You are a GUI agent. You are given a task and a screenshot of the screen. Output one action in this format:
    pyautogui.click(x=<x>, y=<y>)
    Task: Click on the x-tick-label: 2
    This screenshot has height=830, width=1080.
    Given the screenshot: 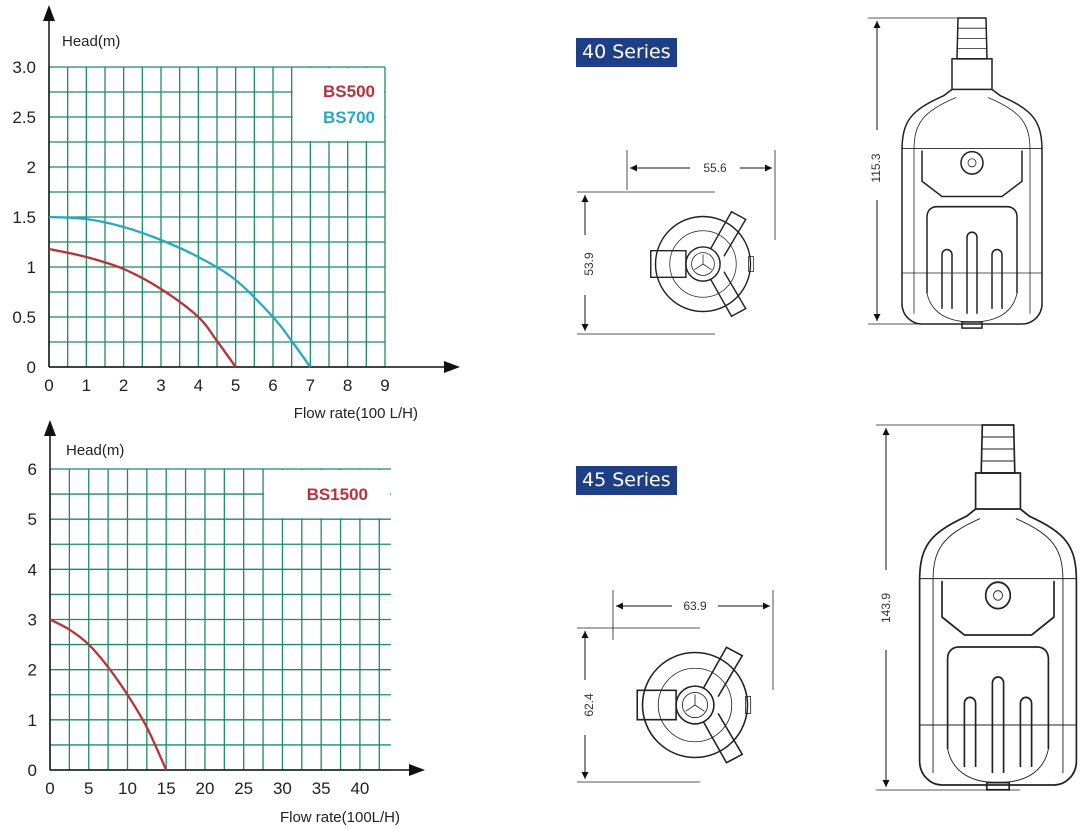 What is the action you would take?
    pyautogui.click(x=123, y=385)
    